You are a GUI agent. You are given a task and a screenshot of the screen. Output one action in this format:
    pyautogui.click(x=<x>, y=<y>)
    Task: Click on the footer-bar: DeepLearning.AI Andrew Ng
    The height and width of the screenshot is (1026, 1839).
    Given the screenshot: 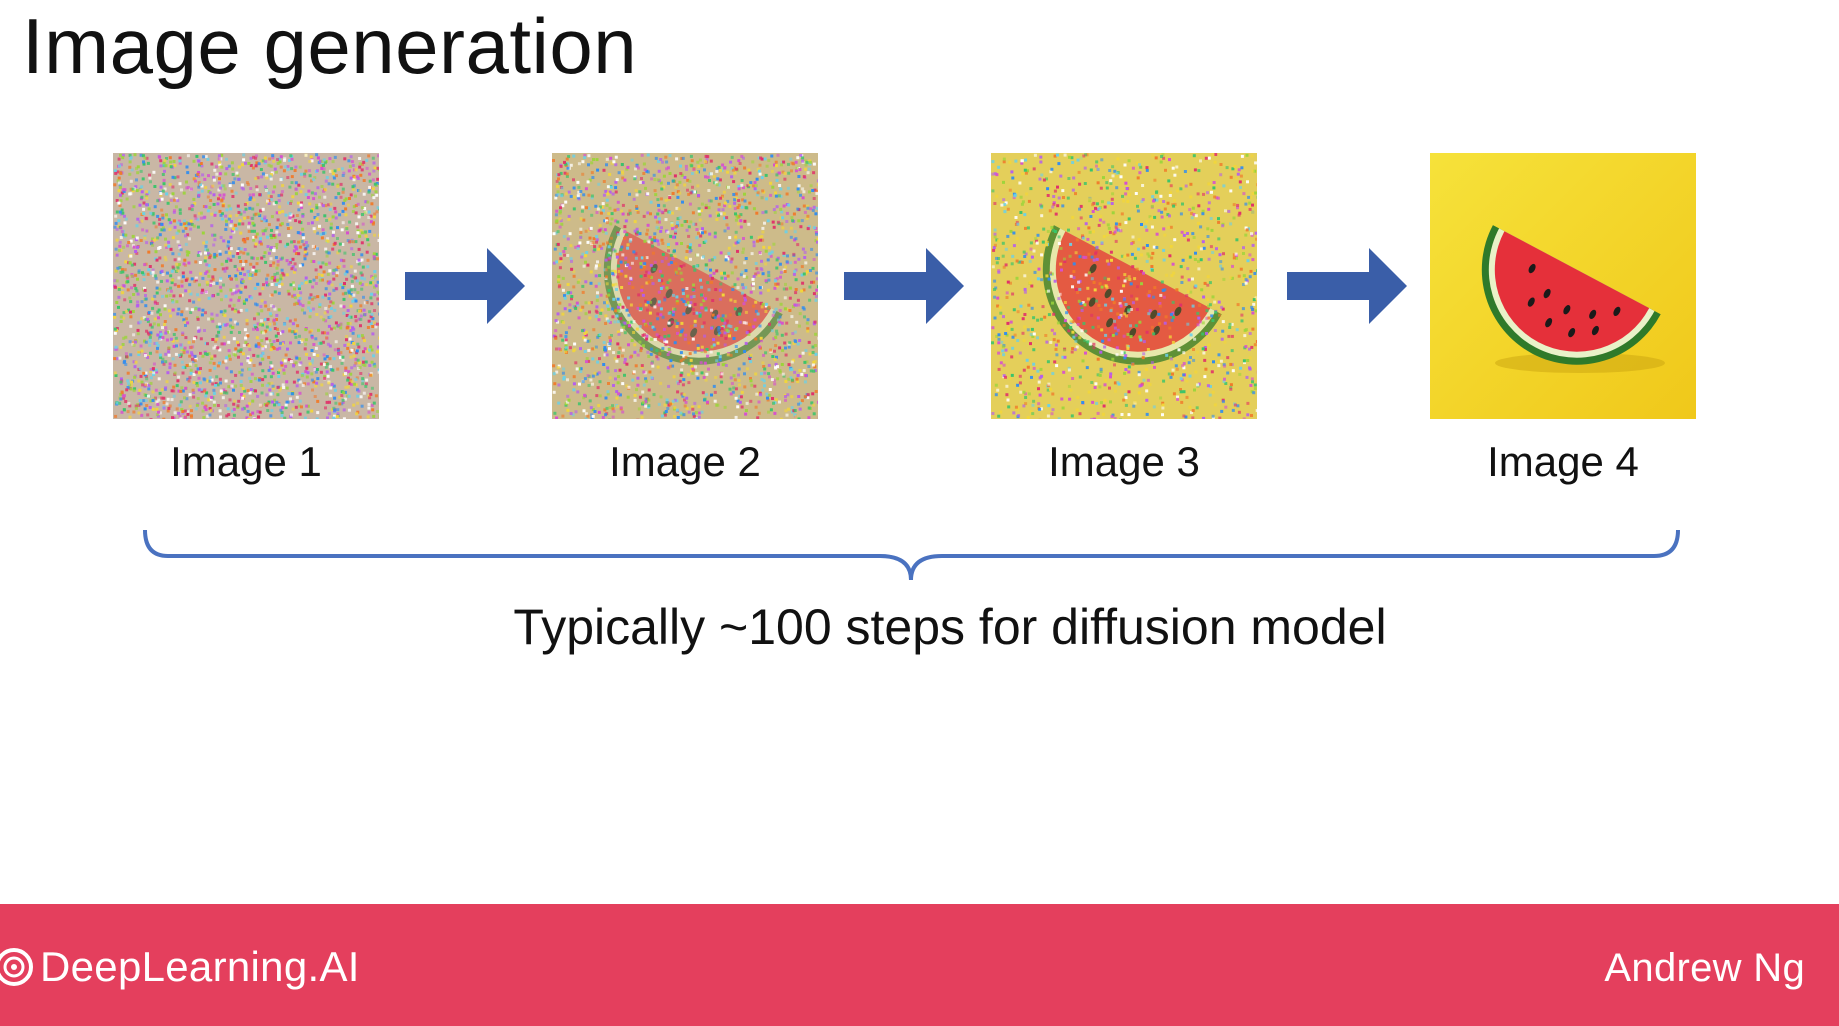 What is the action you would take?
    pyautogui.click(x=919, y=965)
    